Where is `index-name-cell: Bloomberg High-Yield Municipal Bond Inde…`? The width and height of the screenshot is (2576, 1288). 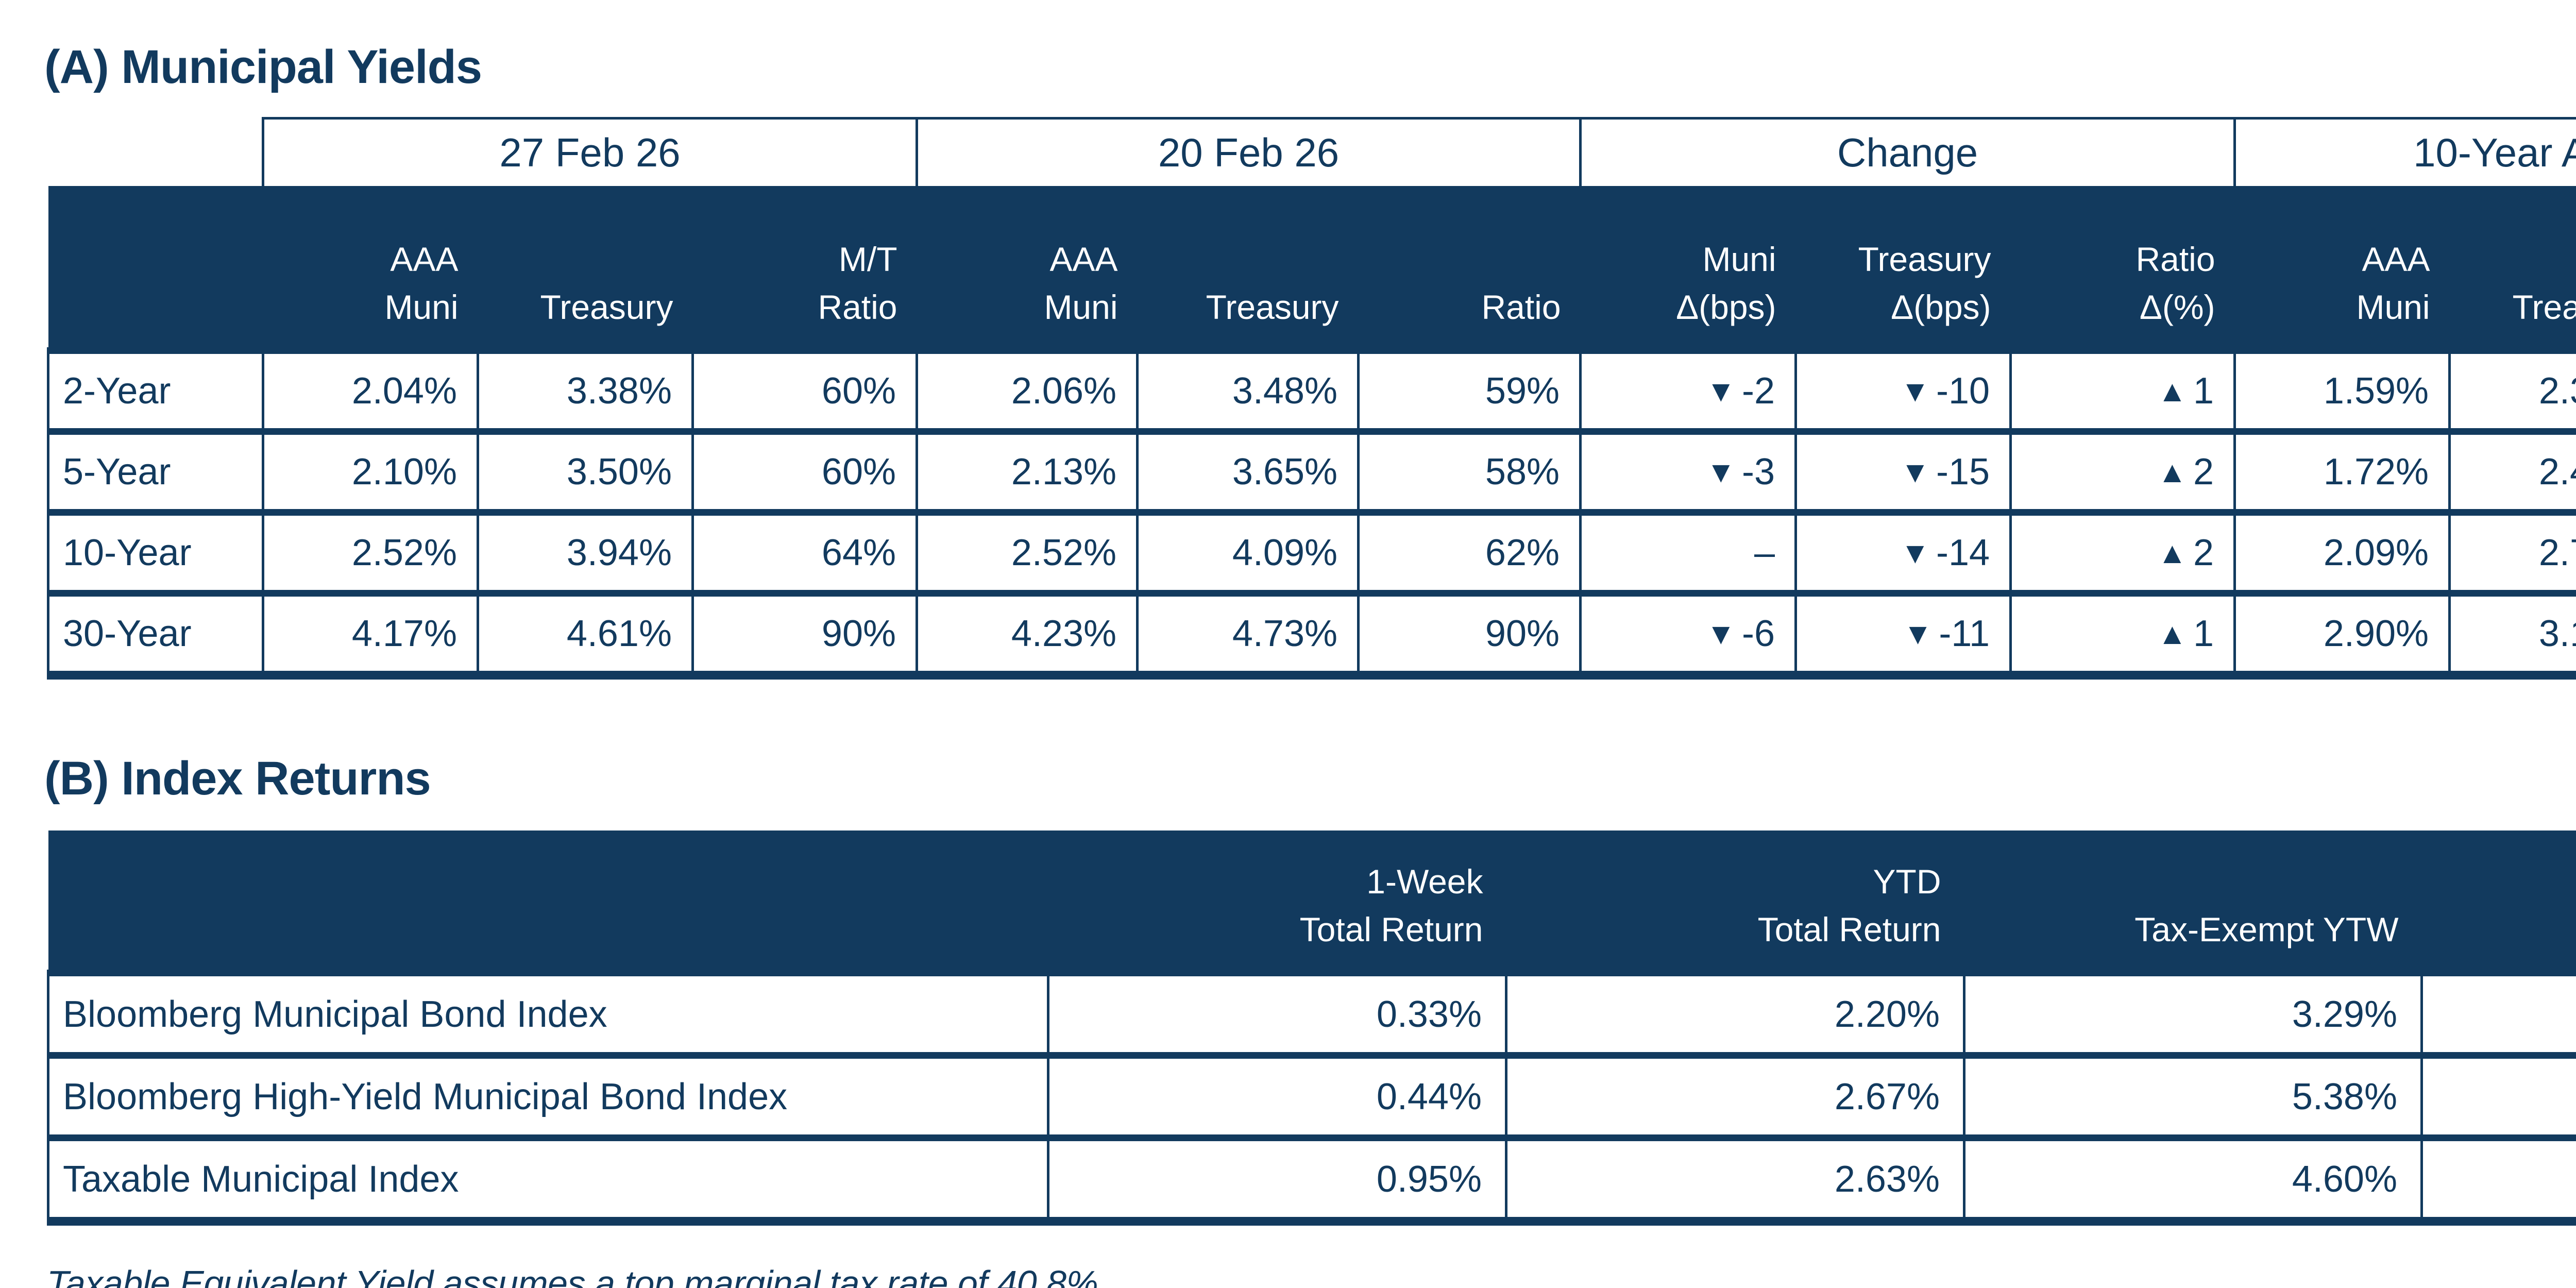 index-name-cell: Bloomberg High-Yield Municipal Bond Inde… is located at coordinates (548, 1095).